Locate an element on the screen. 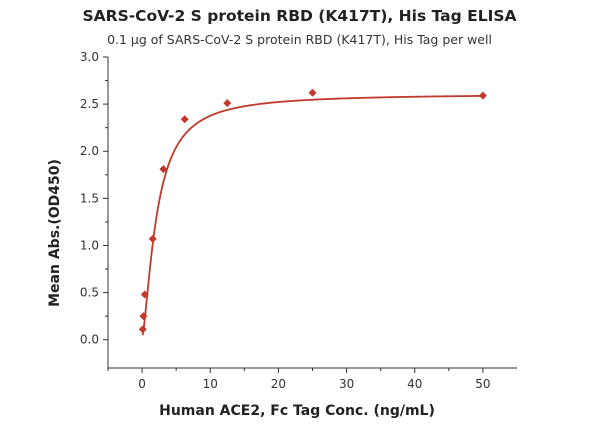 The width and height of the screenshot is (599, 428). x-tick-label: 40 is located at coordinates (414, 384).